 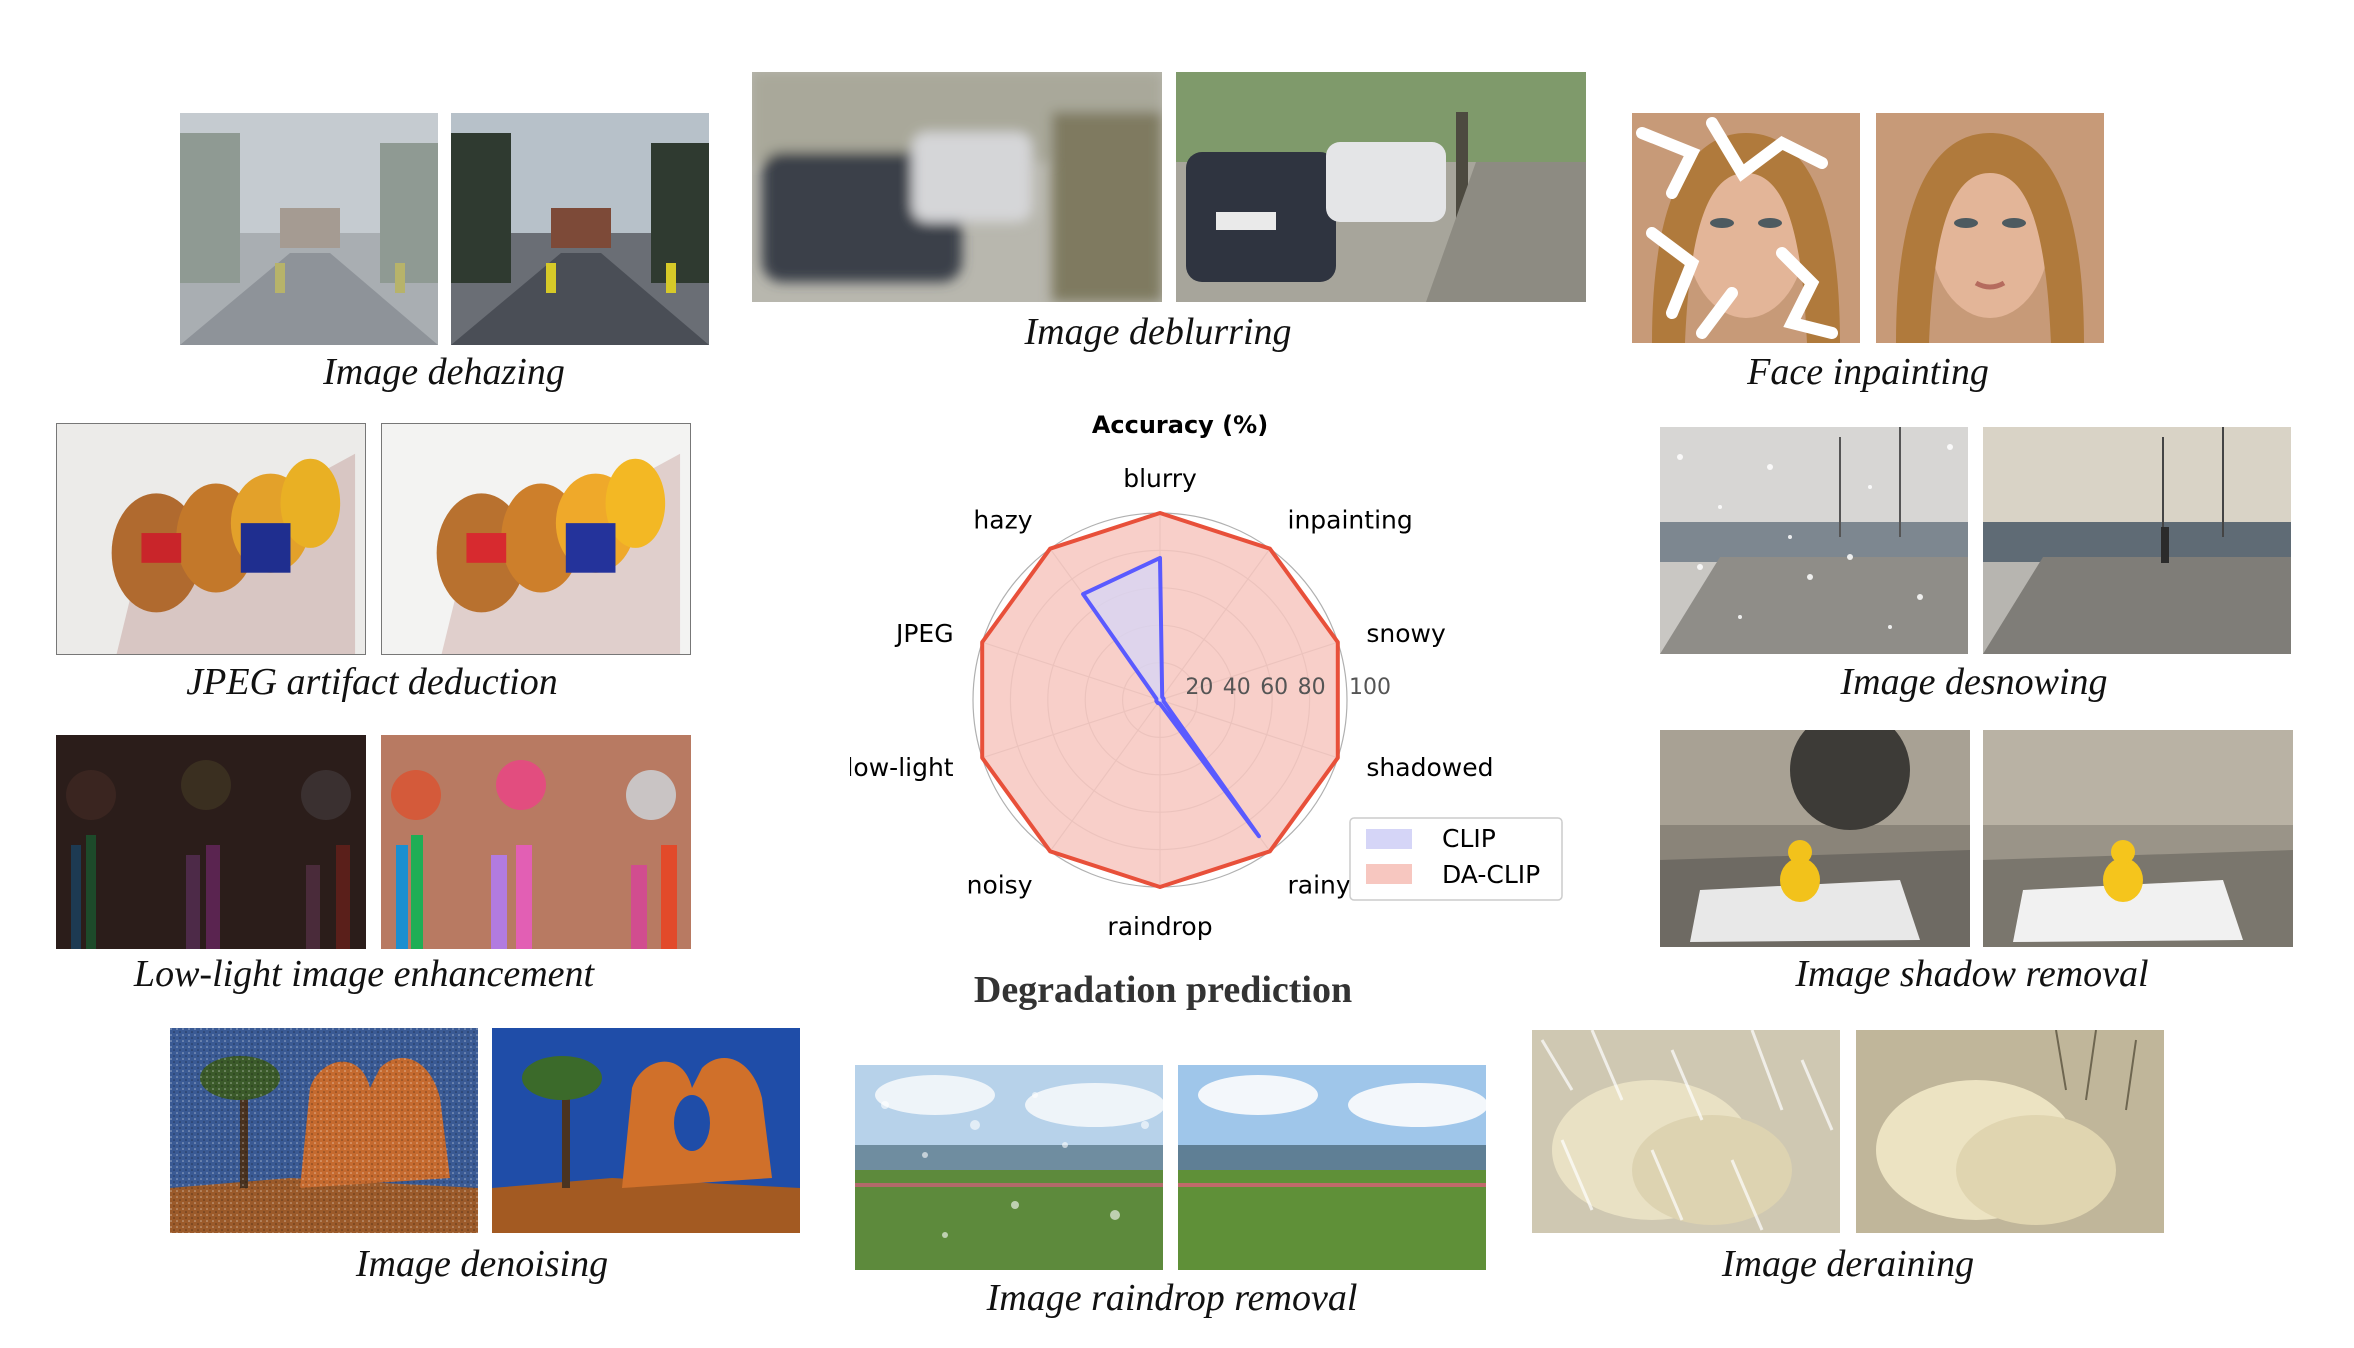 What do you see at coordinates (957, 187) in the screenshot?
I see `deblurring-input-image` at bounding box center [957, 187].